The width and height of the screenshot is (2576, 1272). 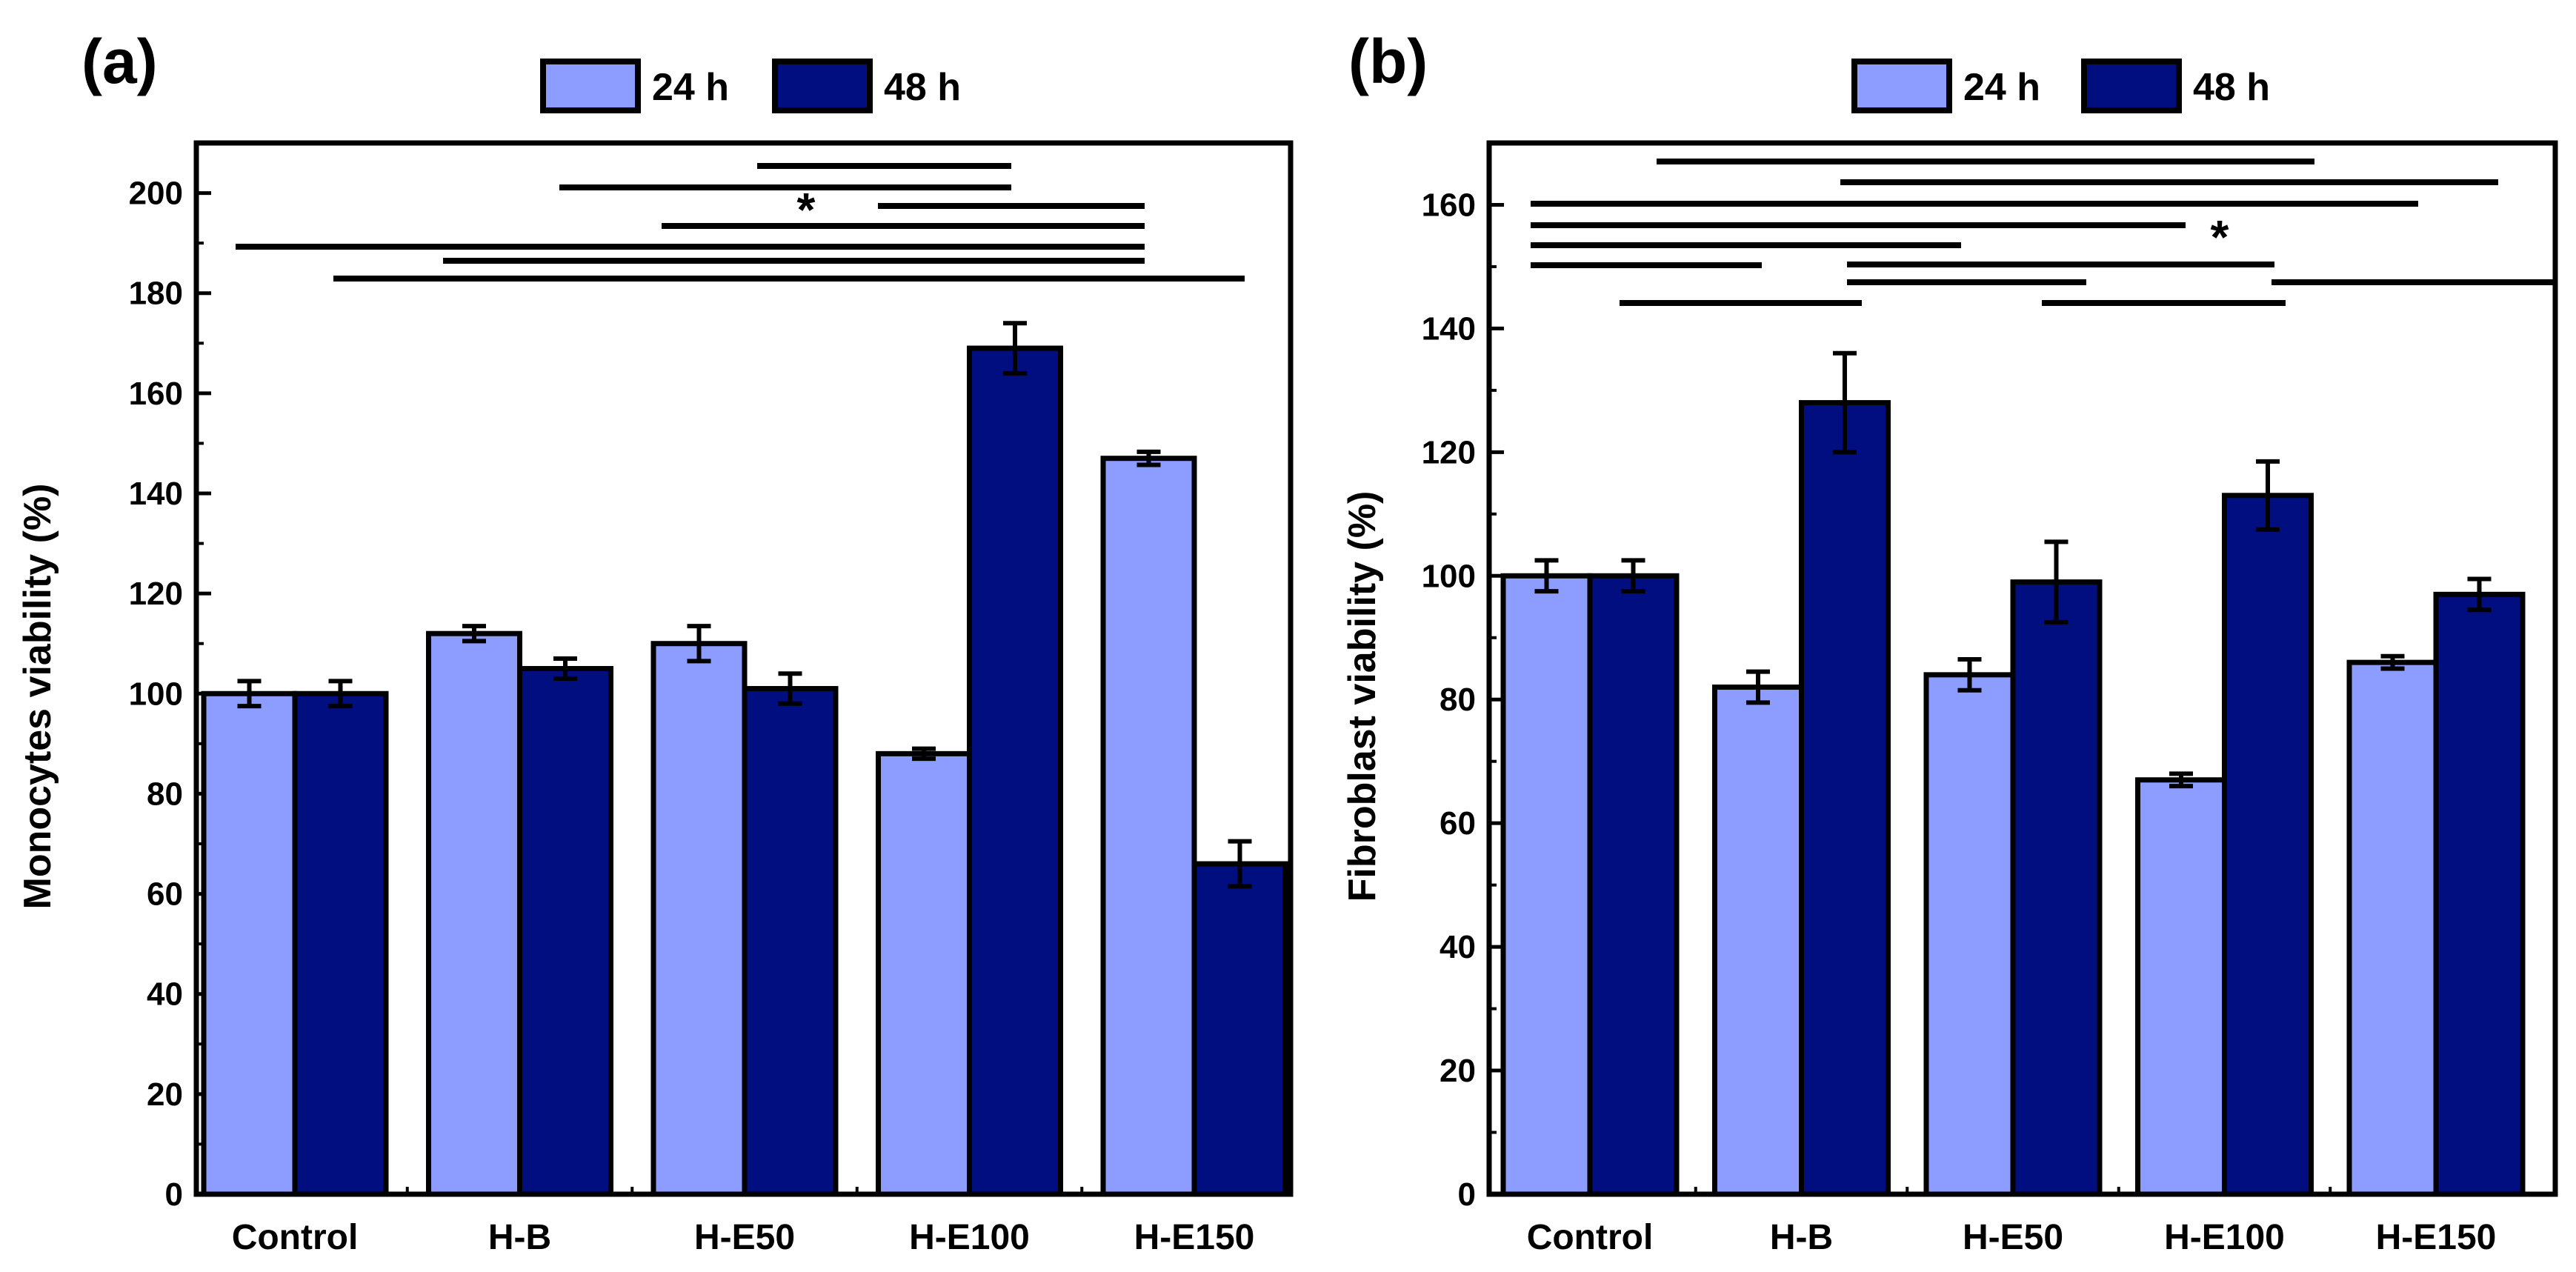 I want to click on bar-a-h-e100-48h, so click(x=1015, y=771).